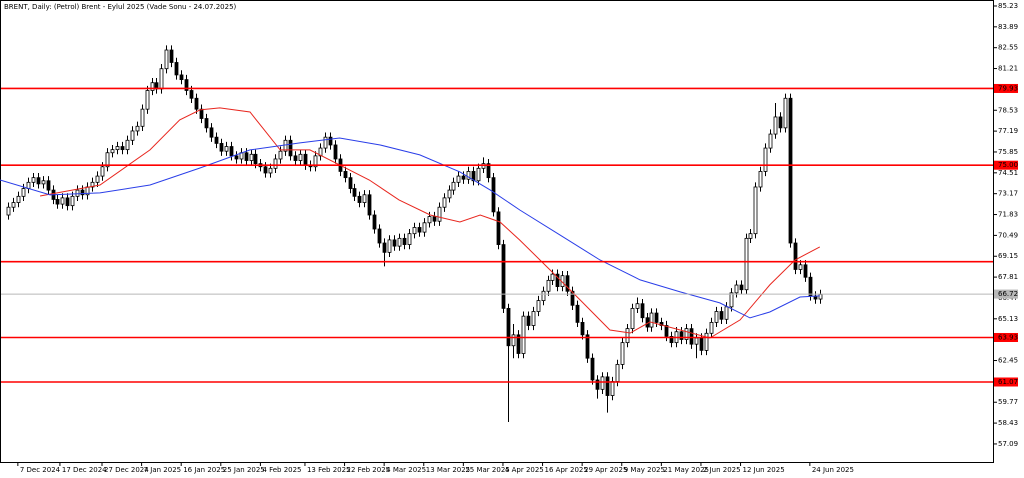 The width and height of the screenshot is (1024, 478). What do you see at coordinates (1008, 88) in the screenshot?
I see `level-label: 79.93` at bounding box center [1008, 88].